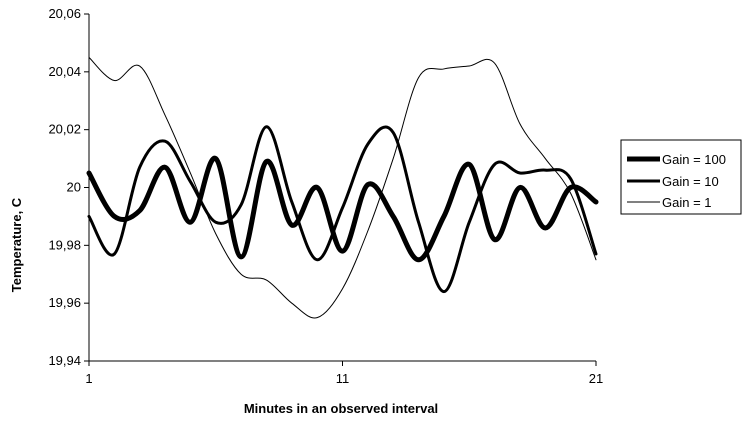  Describe the element at coordinates (694, 159) in the screenshot. I see `legend-label-gain-100: Gain = 100` at that location.